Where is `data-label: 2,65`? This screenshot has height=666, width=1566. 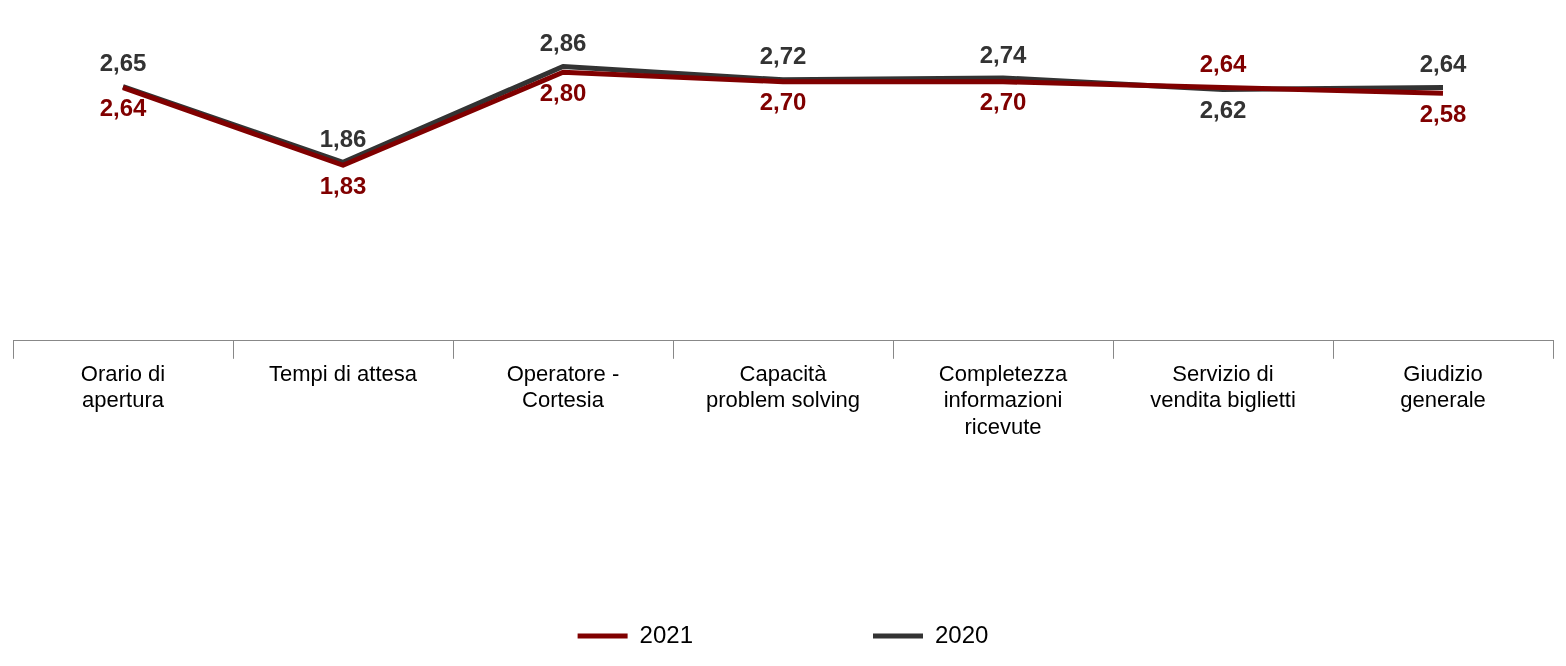
data-label: 2,65 is located at coordinates (123, 63).